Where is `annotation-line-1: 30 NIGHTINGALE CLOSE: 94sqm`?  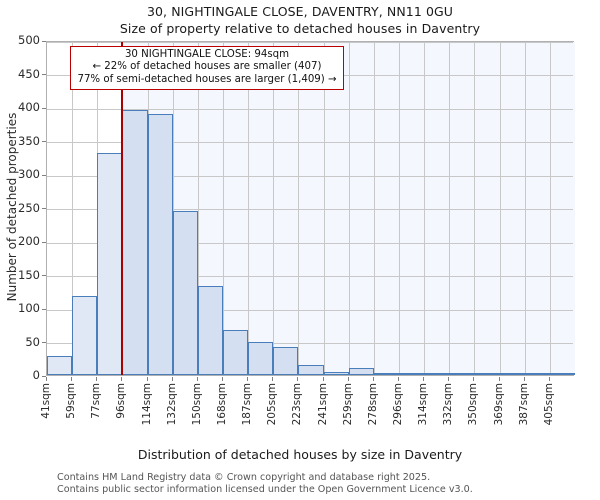
annotation-line-1: 30 NIGHTINGALE CLOSE: 94sqm is located at coordinates (207, 54).